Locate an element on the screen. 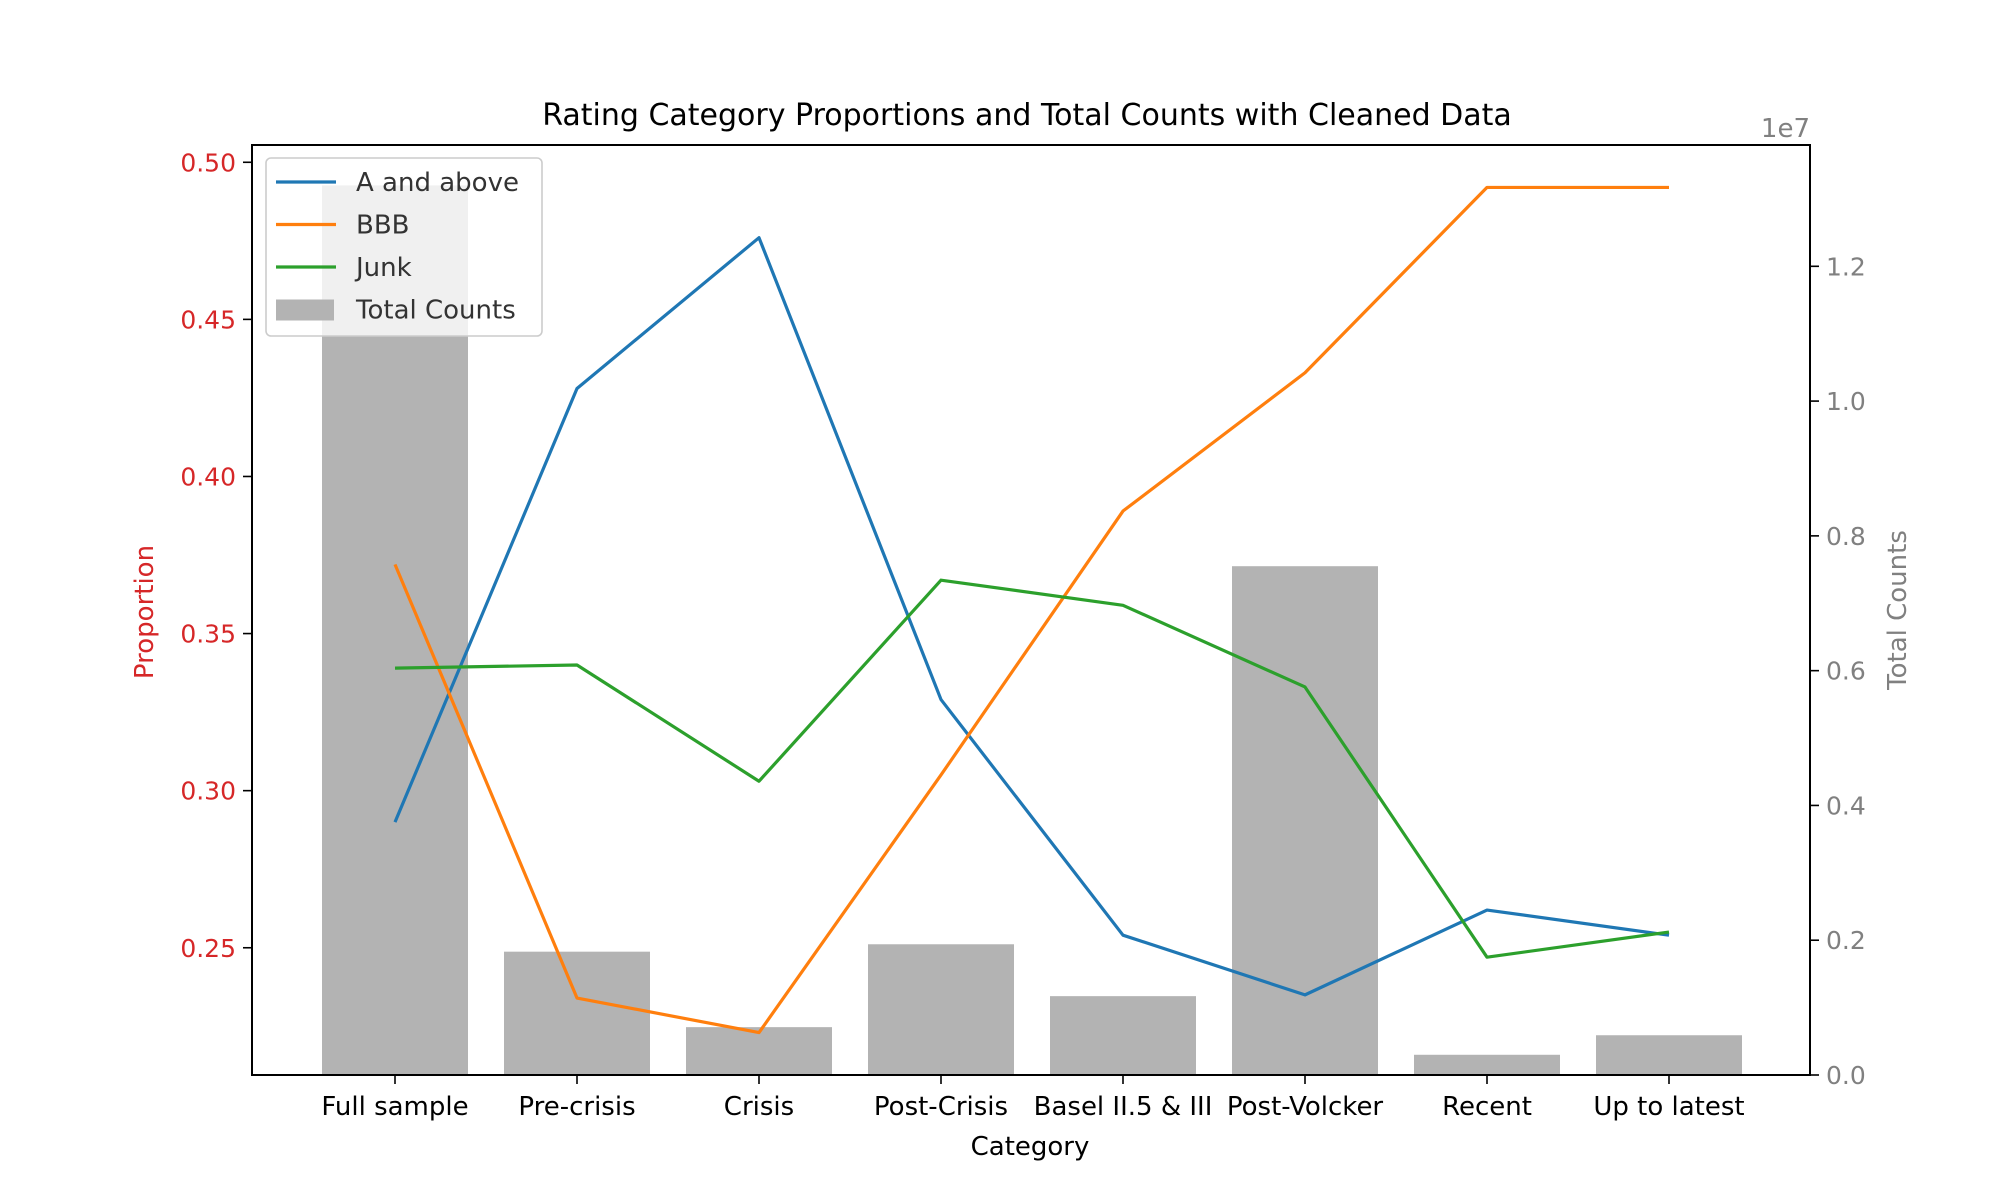 This screenshot has width=2000, height=1200. x-tick-label-6: Recent is located at coordinates (1487, 1107).